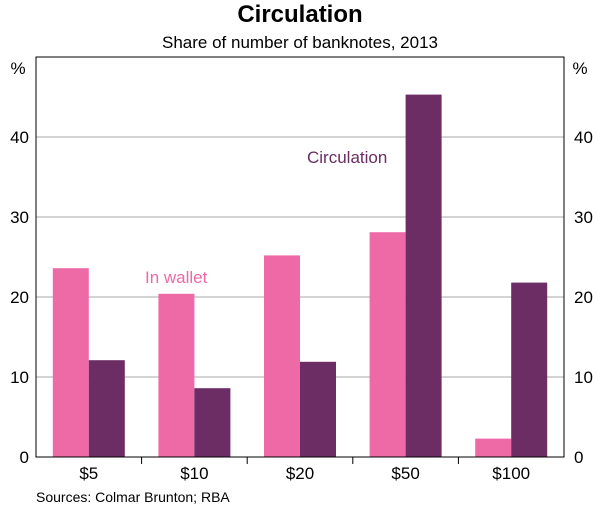 The width and height of the screenshot is (600, 508). Describe the element at coordinates (24, 457) in the screenshot. I see `y-tick-label-left: 0` at that location.